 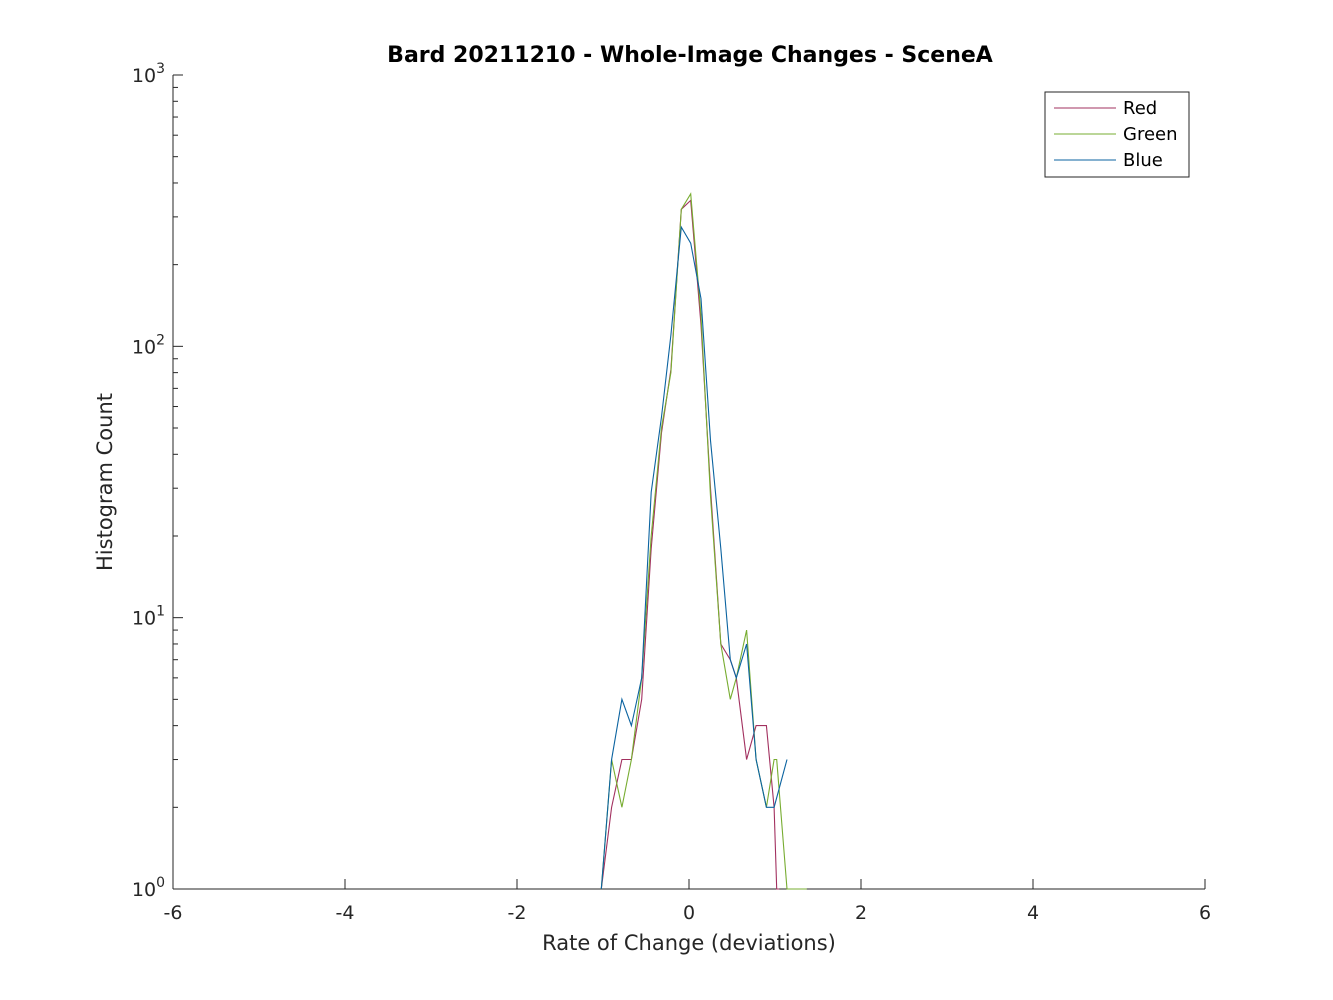 I want to click on x-axis-ticks: -6 -4 -2 0 2 4 6, so click(x=687, y=901).